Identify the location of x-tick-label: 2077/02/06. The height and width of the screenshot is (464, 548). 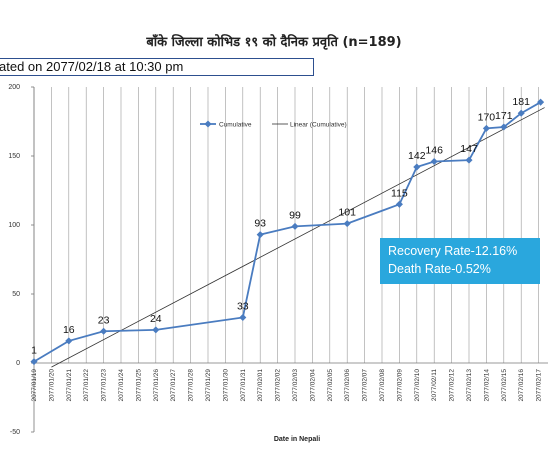
(347, 385).